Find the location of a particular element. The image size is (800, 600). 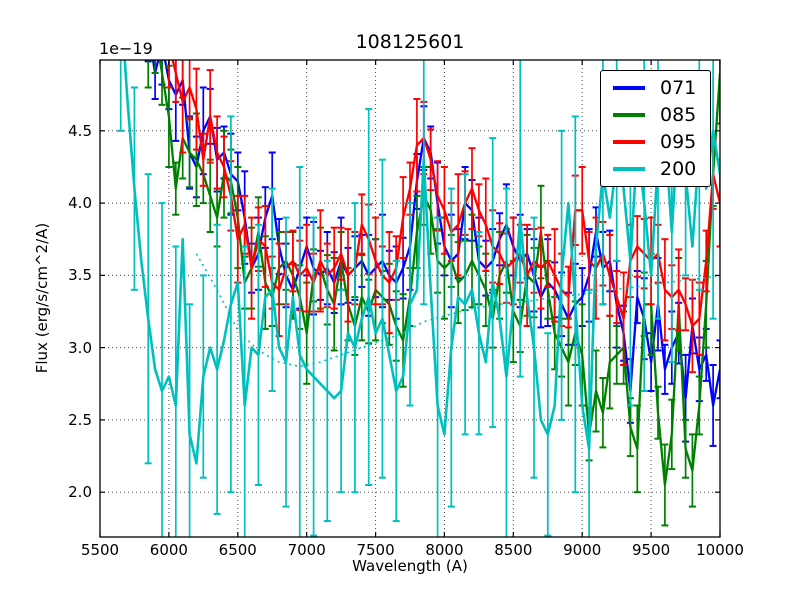

legend-item-200: 200 is located at coordinates (657, 169).